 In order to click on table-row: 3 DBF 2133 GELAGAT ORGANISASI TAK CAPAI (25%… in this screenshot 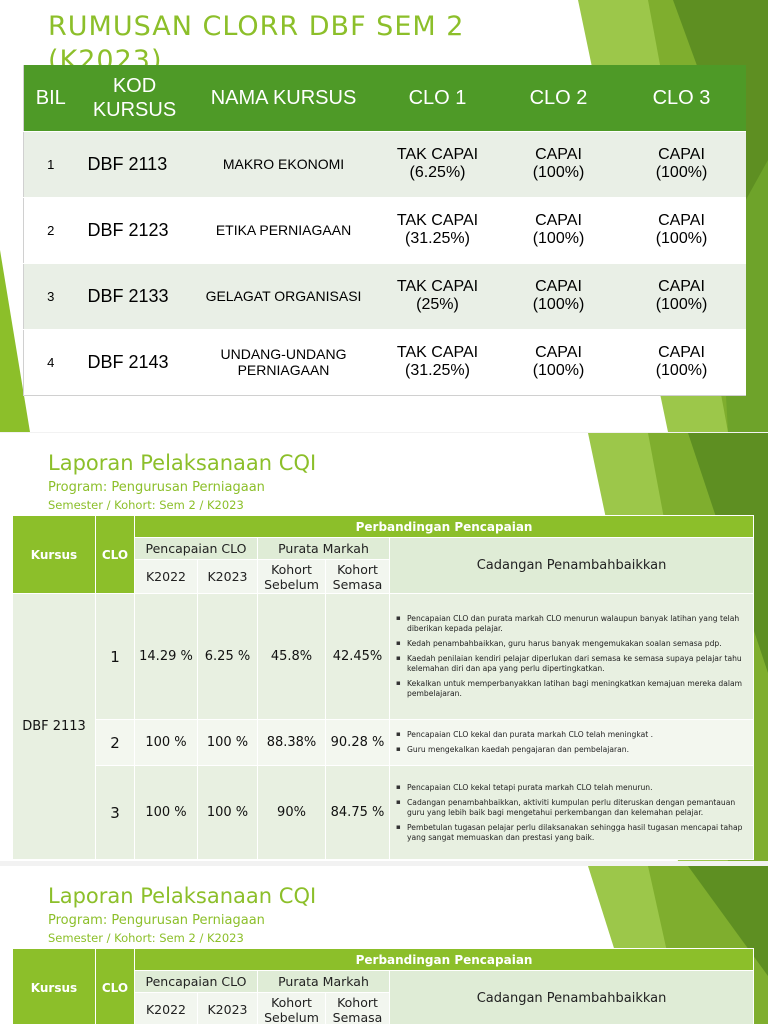, I will do `click(384, 295)`.